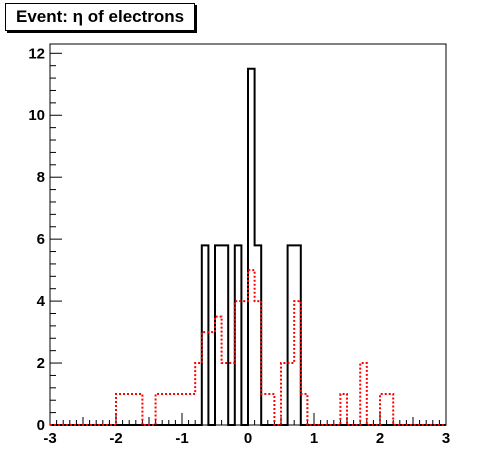  I want to click on y-tick-label: 0, so click(41, 425).